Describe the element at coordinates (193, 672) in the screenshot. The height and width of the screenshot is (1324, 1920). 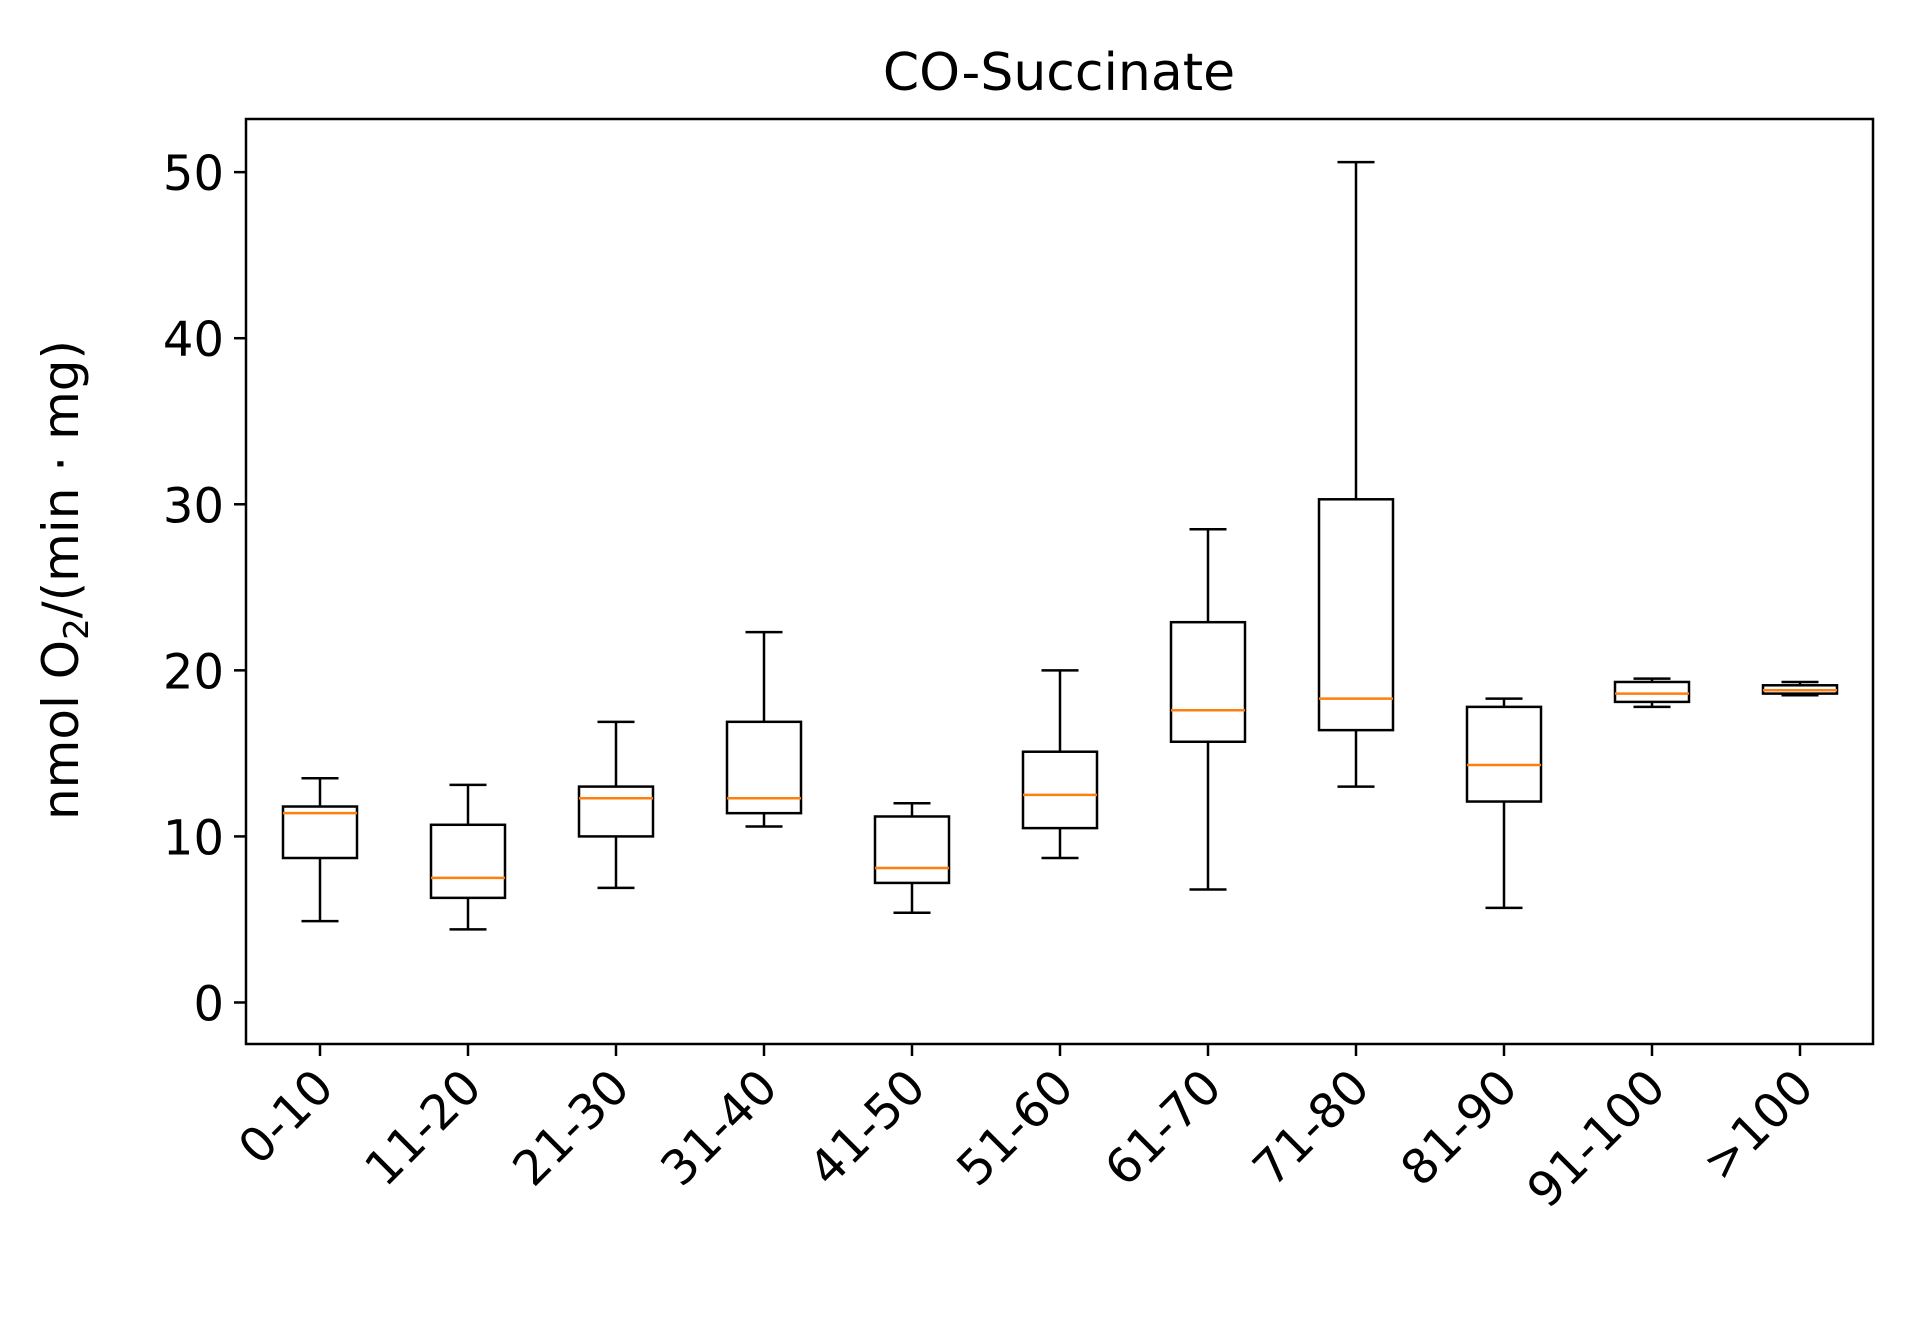
I see `y-tick-label: 20` at that location.